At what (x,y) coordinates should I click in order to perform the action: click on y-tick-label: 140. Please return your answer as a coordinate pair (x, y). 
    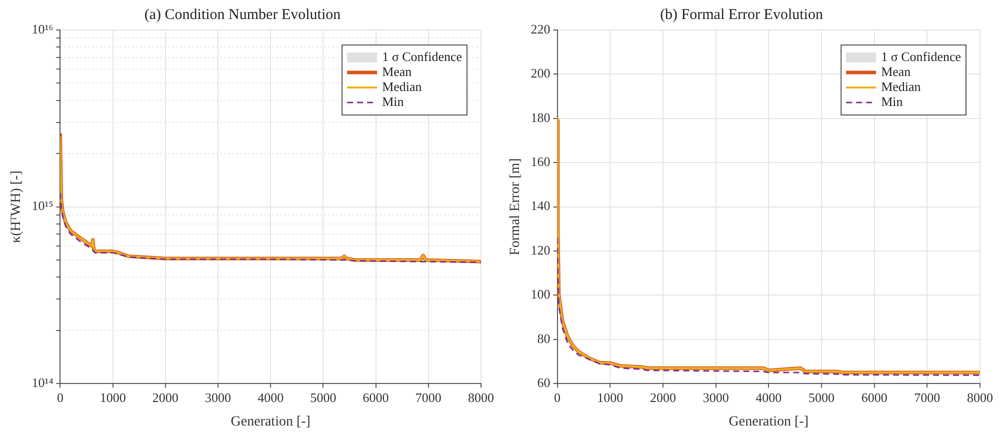
    Looking at the image, I should click on (540, 206).